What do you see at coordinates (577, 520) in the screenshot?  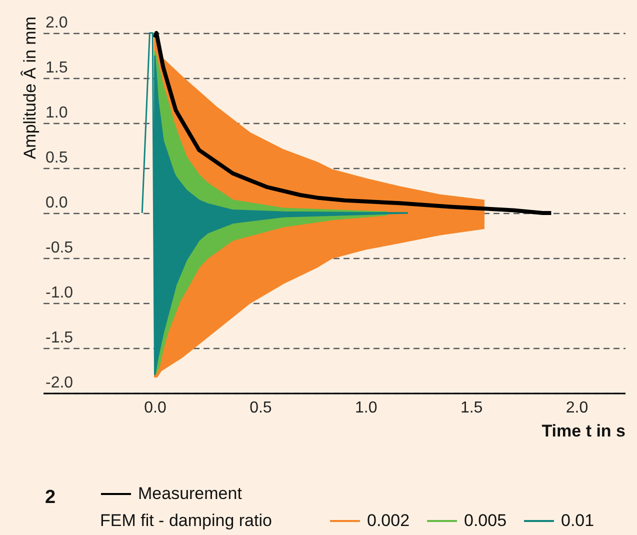 I see `legend-label: 0.01` at bounding box center [577, 520].